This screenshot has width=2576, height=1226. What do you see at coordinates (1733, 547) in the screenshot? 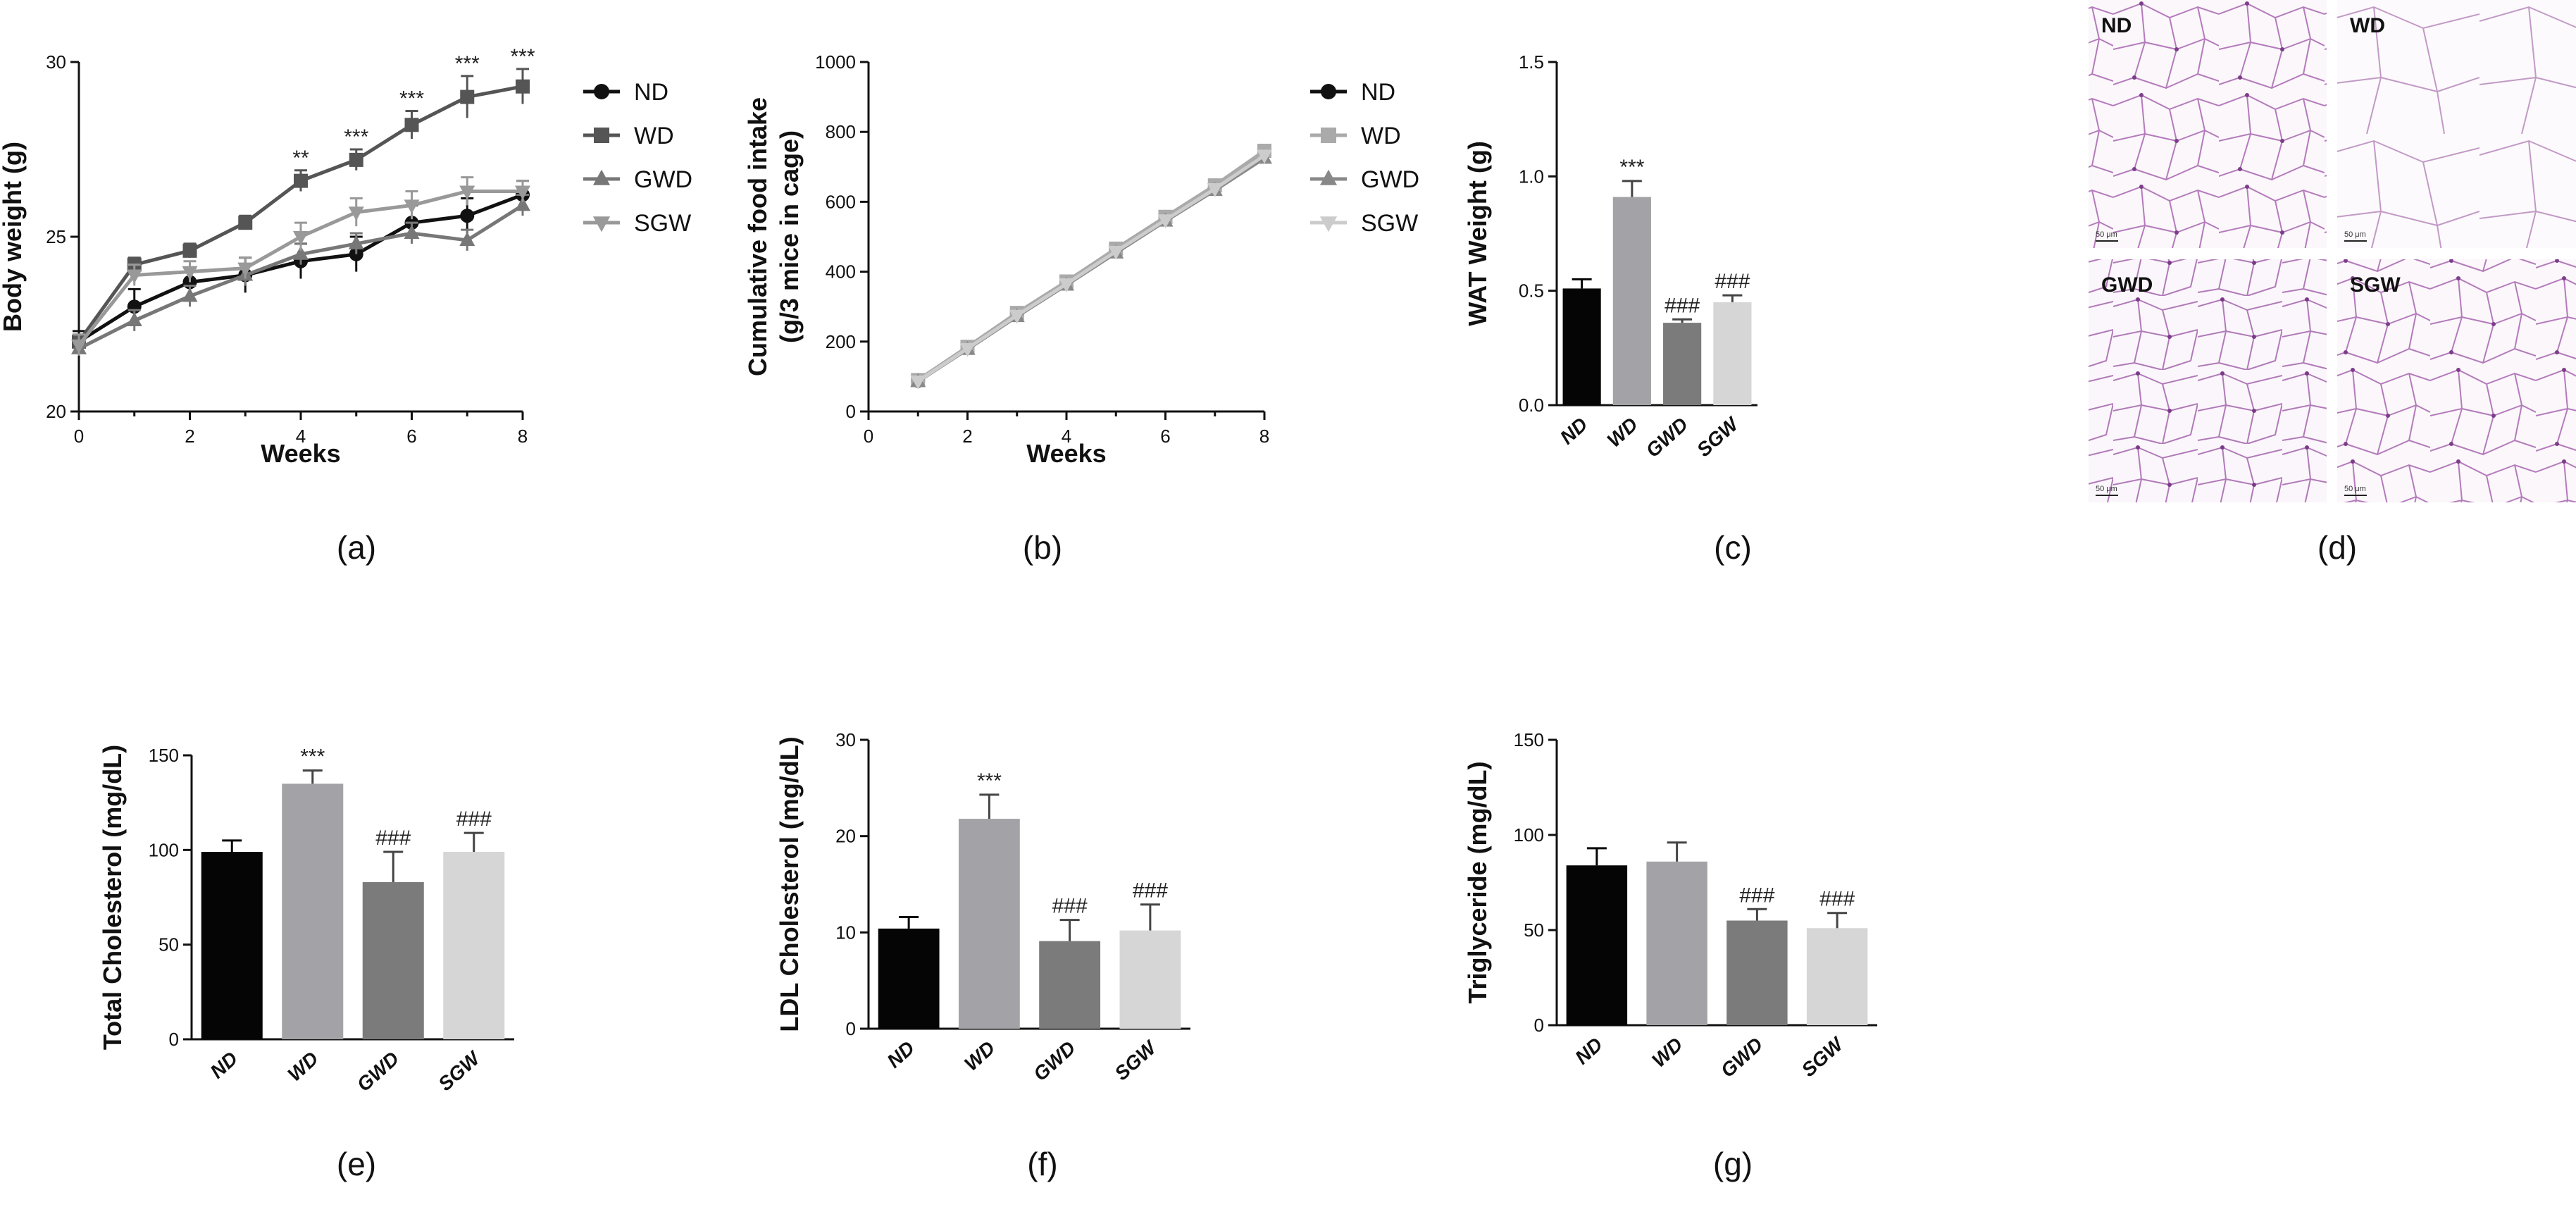
I see `panel-label-c: (c)` at bounding box center [1733, 547].